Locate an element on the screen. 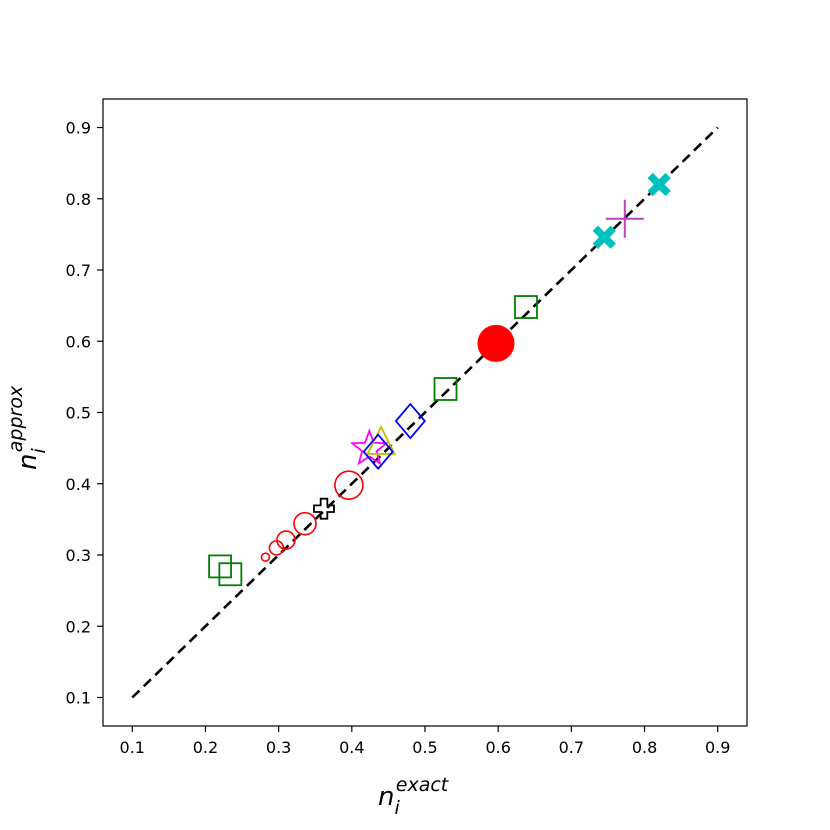 The height and width of the screenshot is (830, 830). data-point-circle-filled is located at coordinates (496, 343).